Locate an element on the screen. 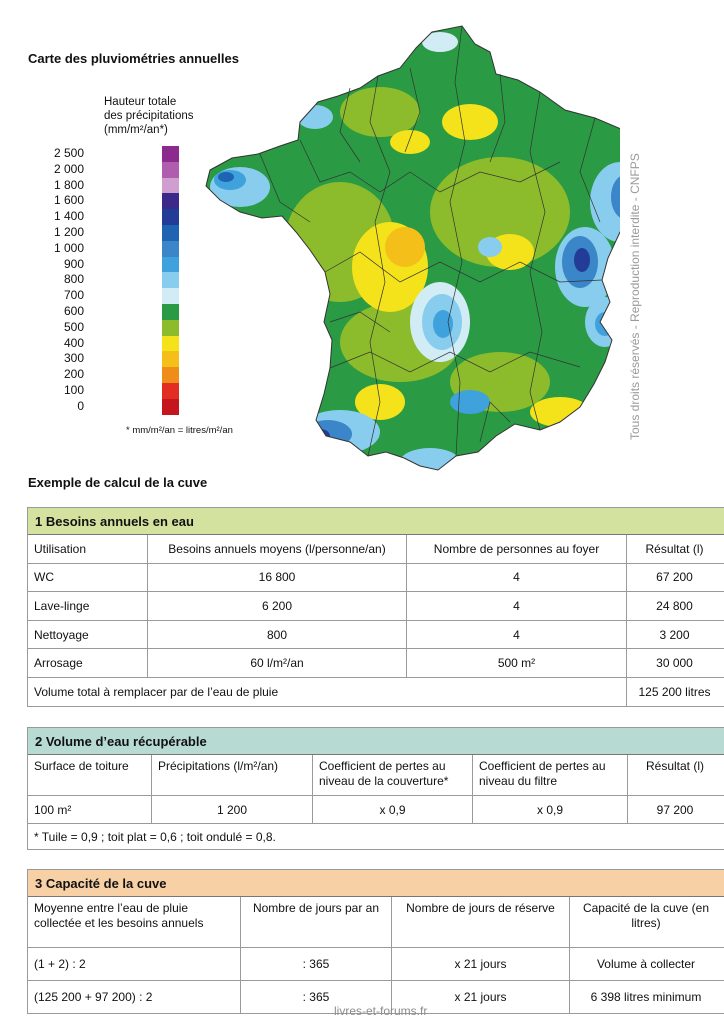  table-cell: 30 000 is located at coordinates (674, 663).